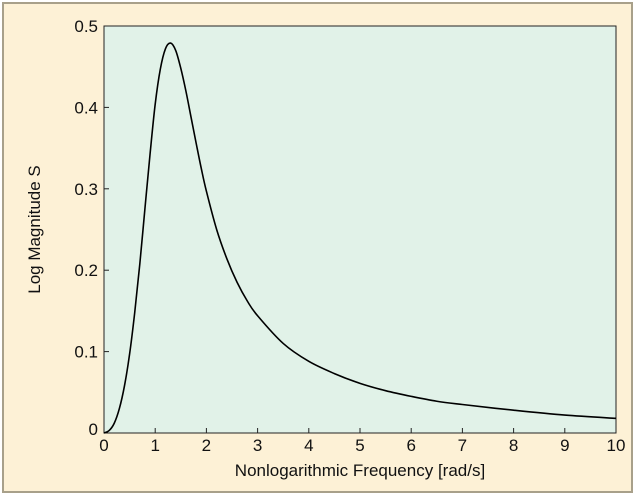 The width and height of the screenshot is (639, 499). Describe the element at coordinates (616, 445) in the screenshot. I see `x-tick-label: 10` at that location.